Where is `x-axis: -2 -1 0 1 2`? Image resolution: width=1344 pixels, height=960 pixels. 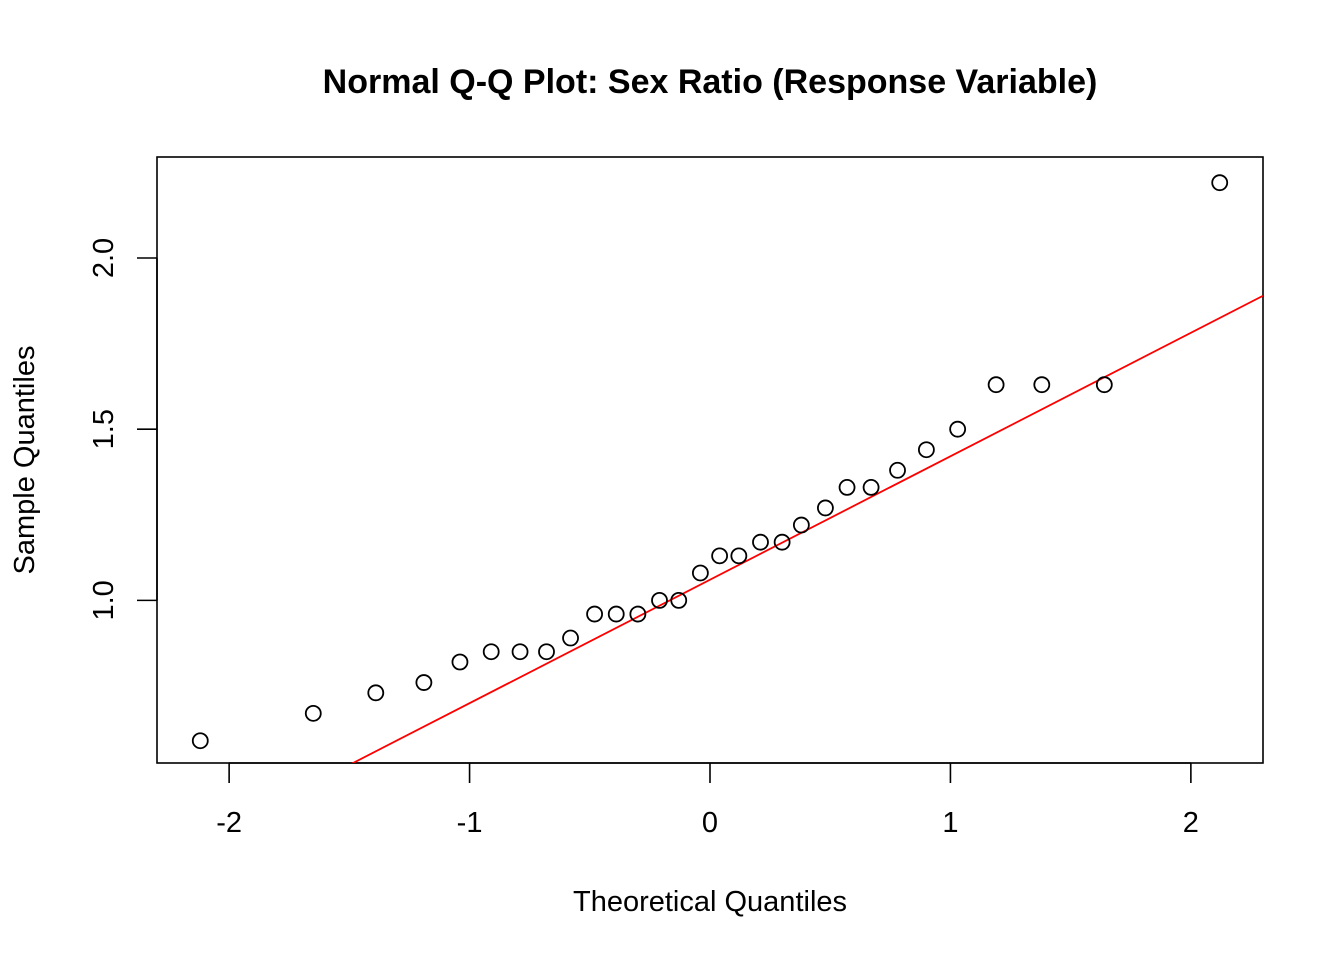 x-axis: -2 -1 0 1 2 is located at coordinates (707, 800).